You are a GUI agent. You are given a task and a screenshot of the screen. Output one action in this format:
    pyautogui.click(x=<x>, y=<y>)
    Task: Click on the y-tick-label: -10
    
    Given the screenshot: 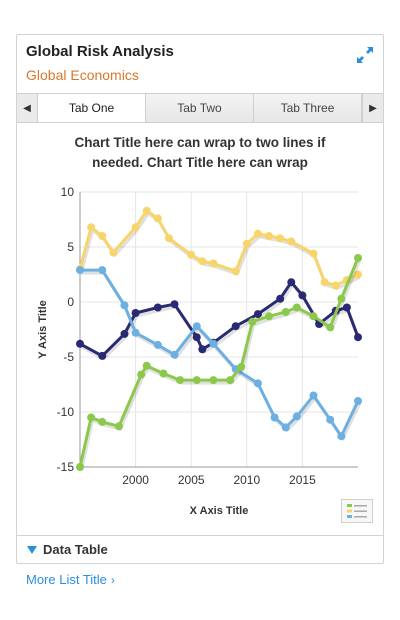 What is the action you would take?
    pyautogui.click(x=66, y=412)
    